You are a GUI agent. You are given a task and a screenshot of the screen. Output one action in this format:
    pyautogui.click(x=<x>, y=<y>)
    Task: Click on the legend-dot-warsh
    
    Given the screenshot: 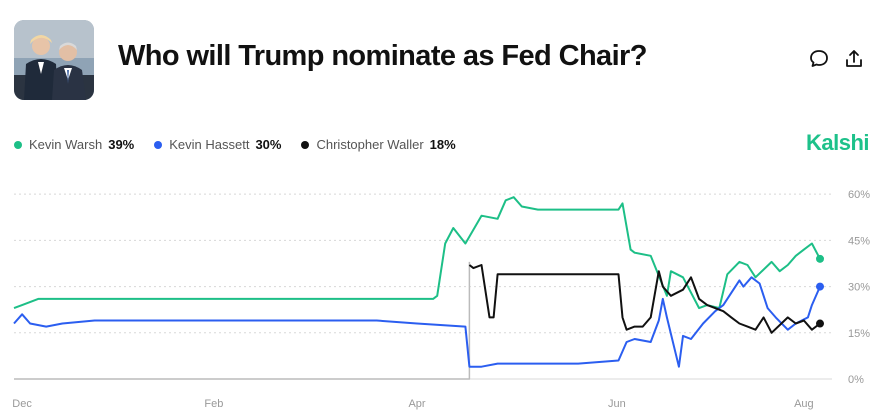 What is the action you would take?
    pyautogui.click(x=18, y=144)
    